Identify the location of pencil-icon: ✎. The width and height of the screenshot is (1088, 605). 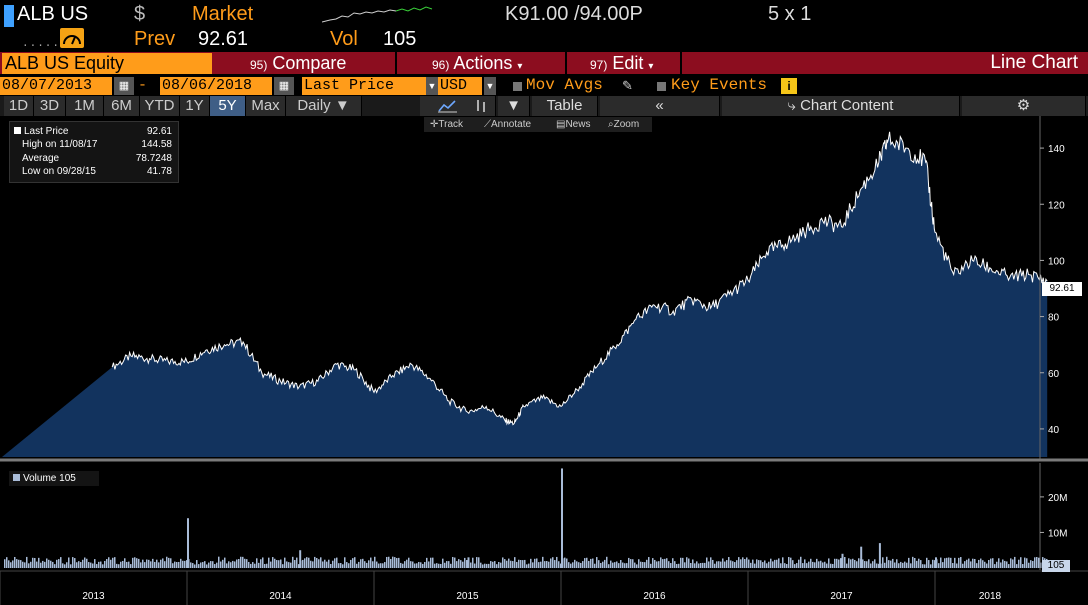
(627, 85).